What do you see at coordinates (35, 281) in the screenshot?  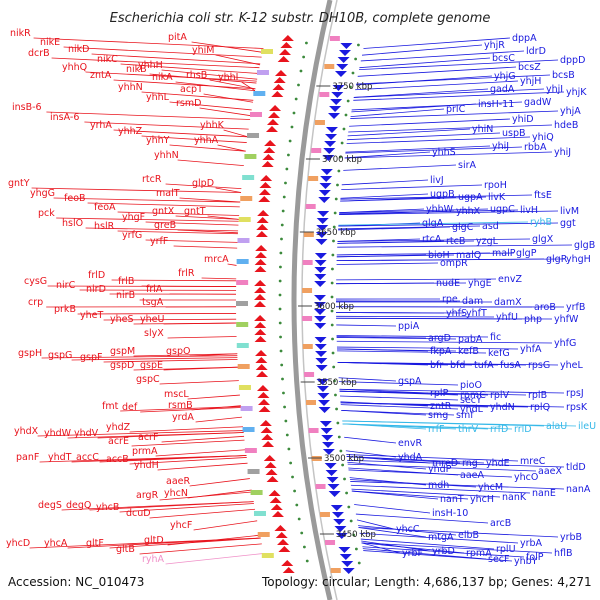 I see `gene-label-left: cysG` at bounding box center [35, 281].